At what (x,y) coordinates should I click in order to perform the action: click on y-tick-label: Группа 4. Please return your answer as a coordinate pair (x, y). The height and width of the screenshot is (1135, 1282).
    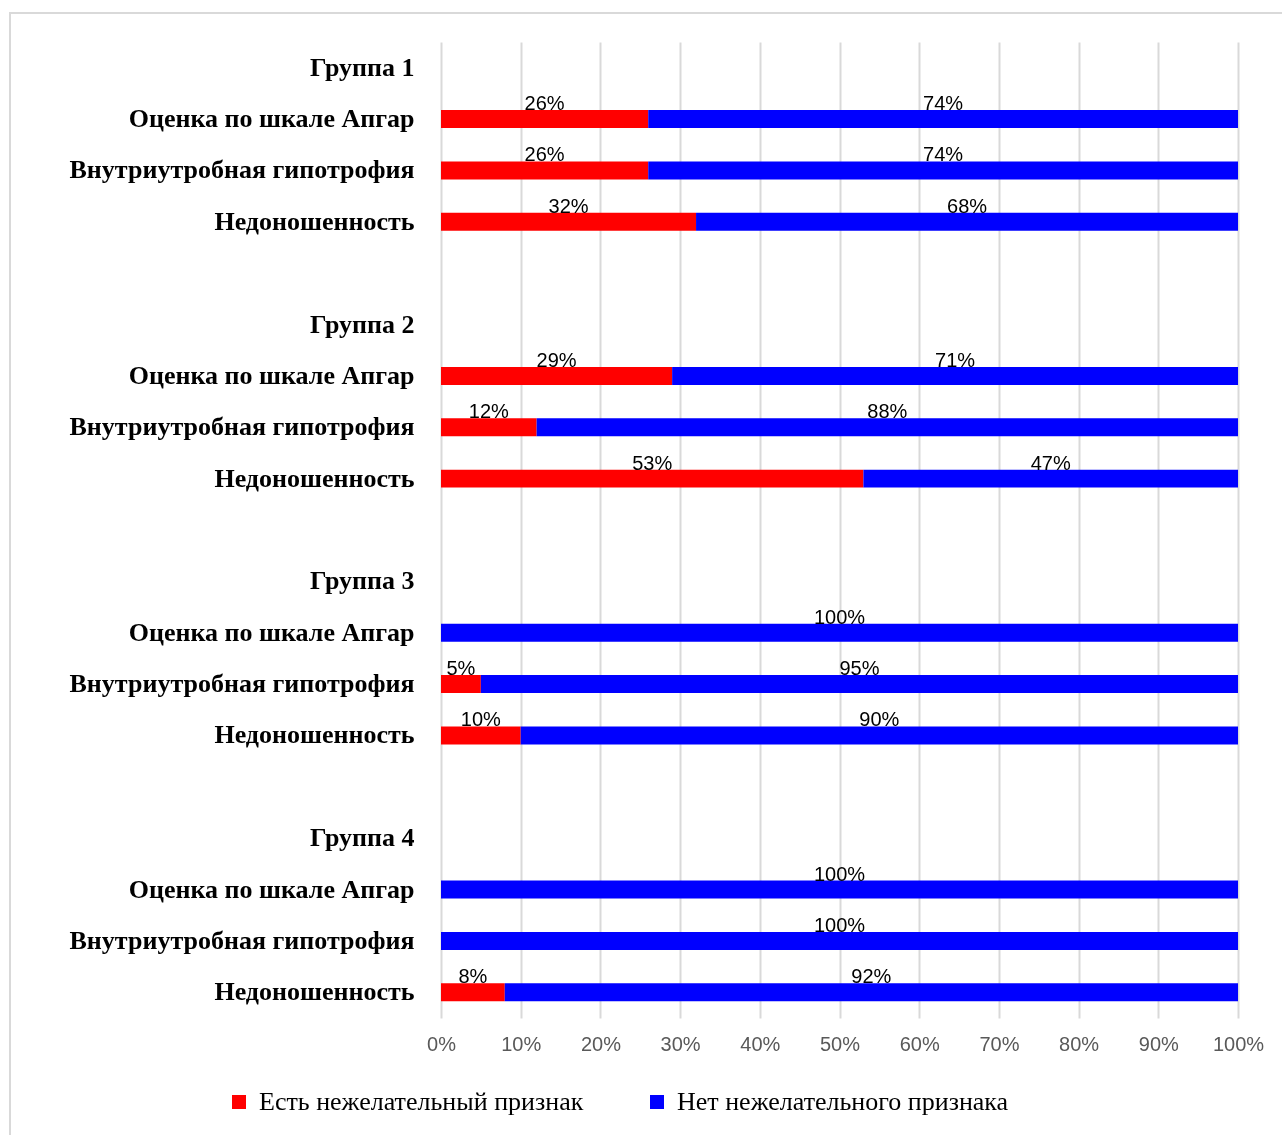
    Looking at the image, I should click on (362, 838).